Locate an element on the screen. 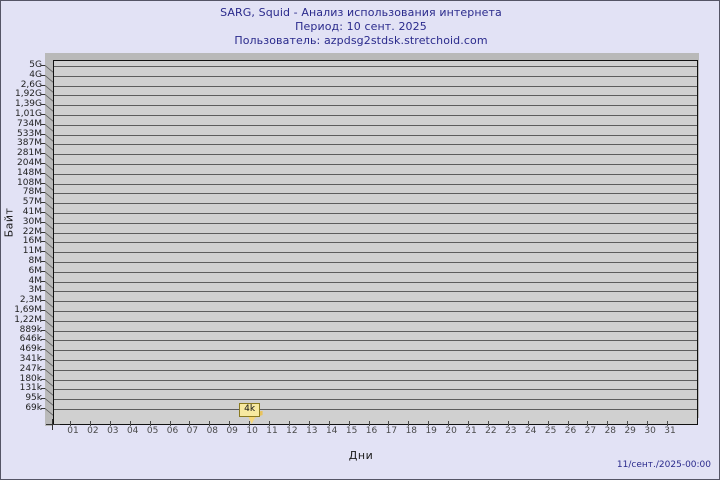  x-axis-tick-label: 04 is located at coordinates (132, 431).